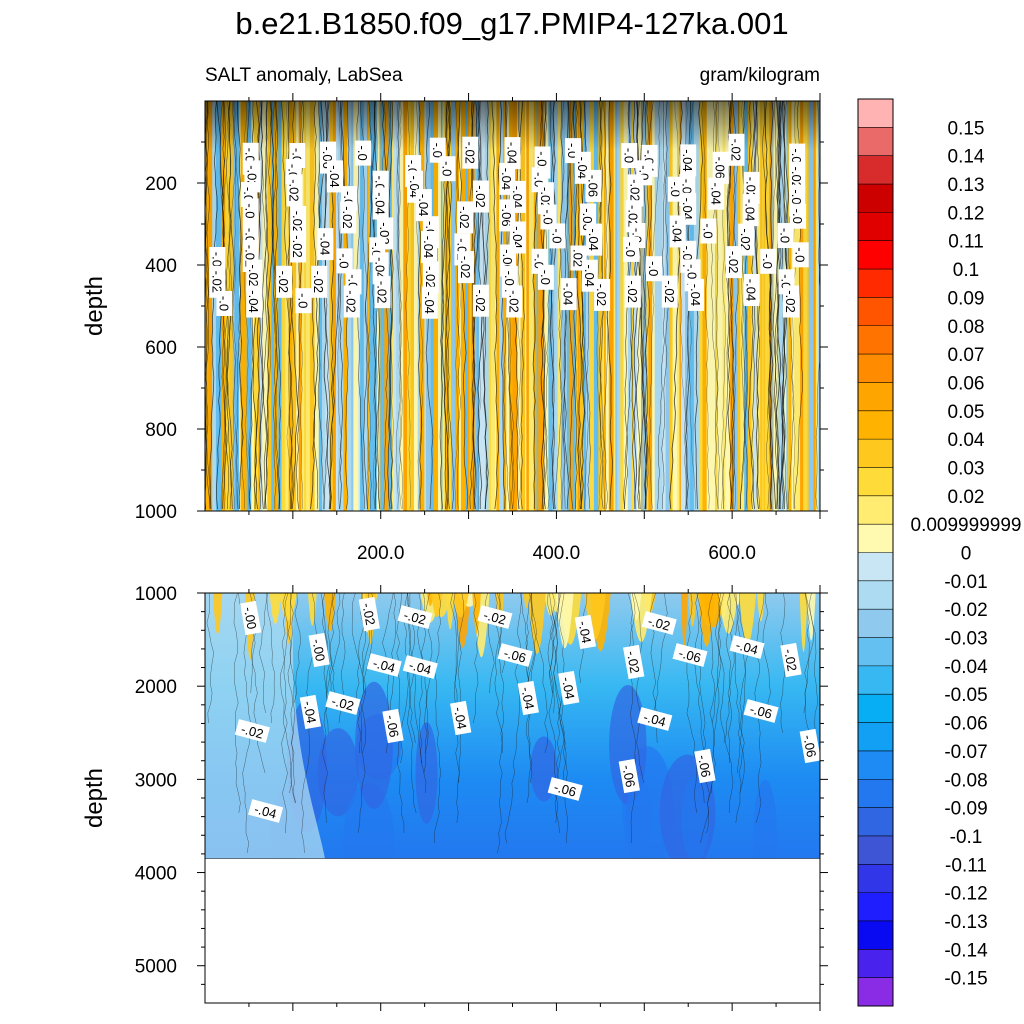 This screenshot has width=1024, height=1024. Describe the element at coordinates (965, 809) in the screenshot. I see `colorbar-label: -0.09` at that location.